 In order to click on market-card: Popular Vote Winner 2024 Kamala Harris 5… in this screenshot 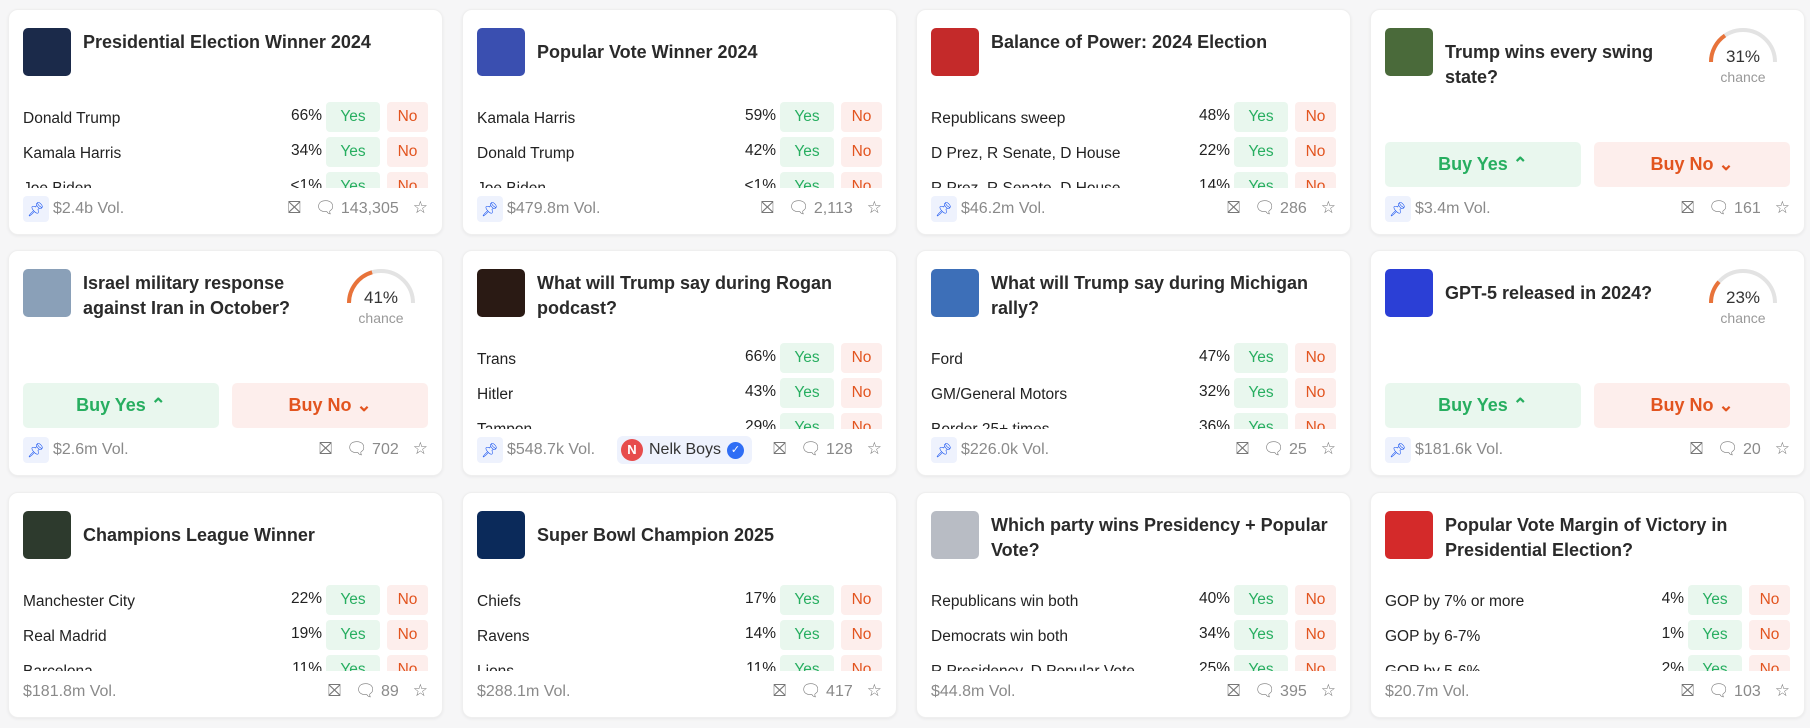, I will do `click(679, 122)`.